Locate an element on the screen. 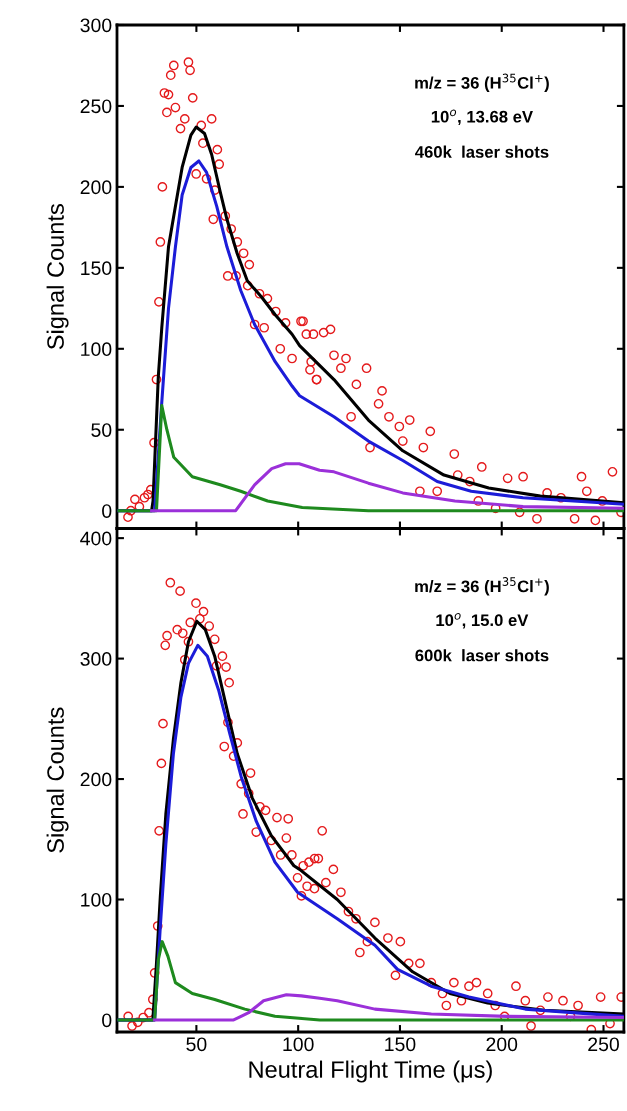  y-tick-label: 250 is located at coordinates (96, 106).